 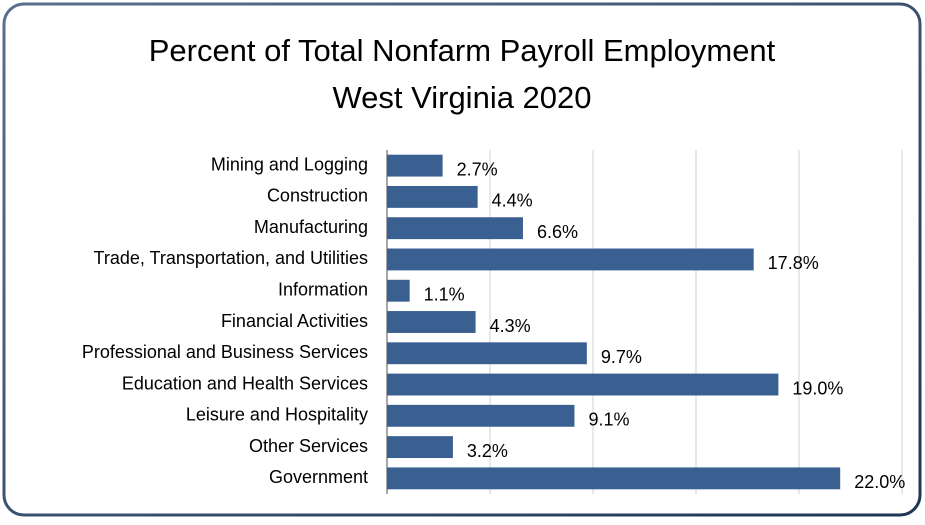 What do you see at coordinates (245, 383) in the screenshot?
I see `y-tick-label: Education and Health Services` at bounding box center [245, 383].